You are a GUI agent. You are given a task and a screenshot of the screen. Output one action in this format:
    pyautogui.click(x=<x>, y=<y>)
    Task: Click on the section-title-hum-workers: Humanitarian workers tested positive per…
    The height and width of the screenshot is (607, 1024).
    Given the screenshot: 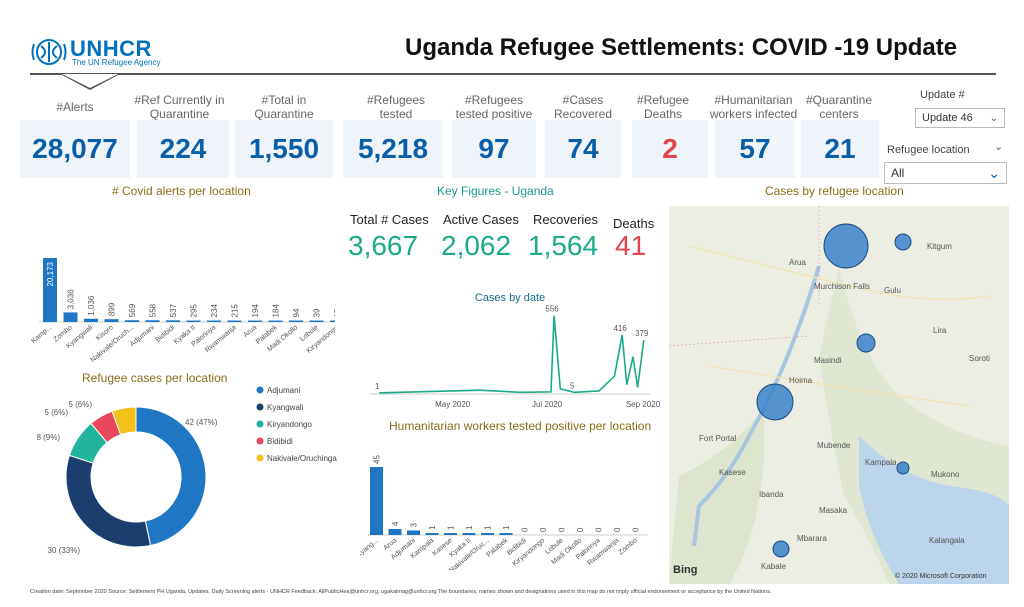 What is the action you would take?
    pyautogui.click(x=520, y=426)
    